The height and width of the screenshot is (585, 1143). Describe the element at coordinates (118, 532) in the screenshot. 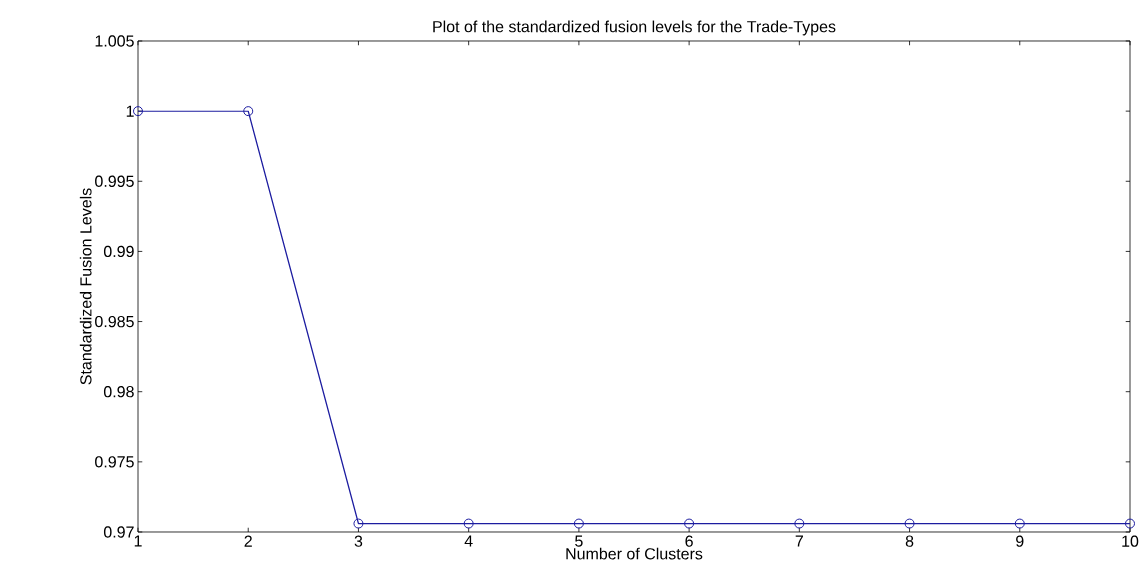

I see `y-tick-label: 0.97` at that location.